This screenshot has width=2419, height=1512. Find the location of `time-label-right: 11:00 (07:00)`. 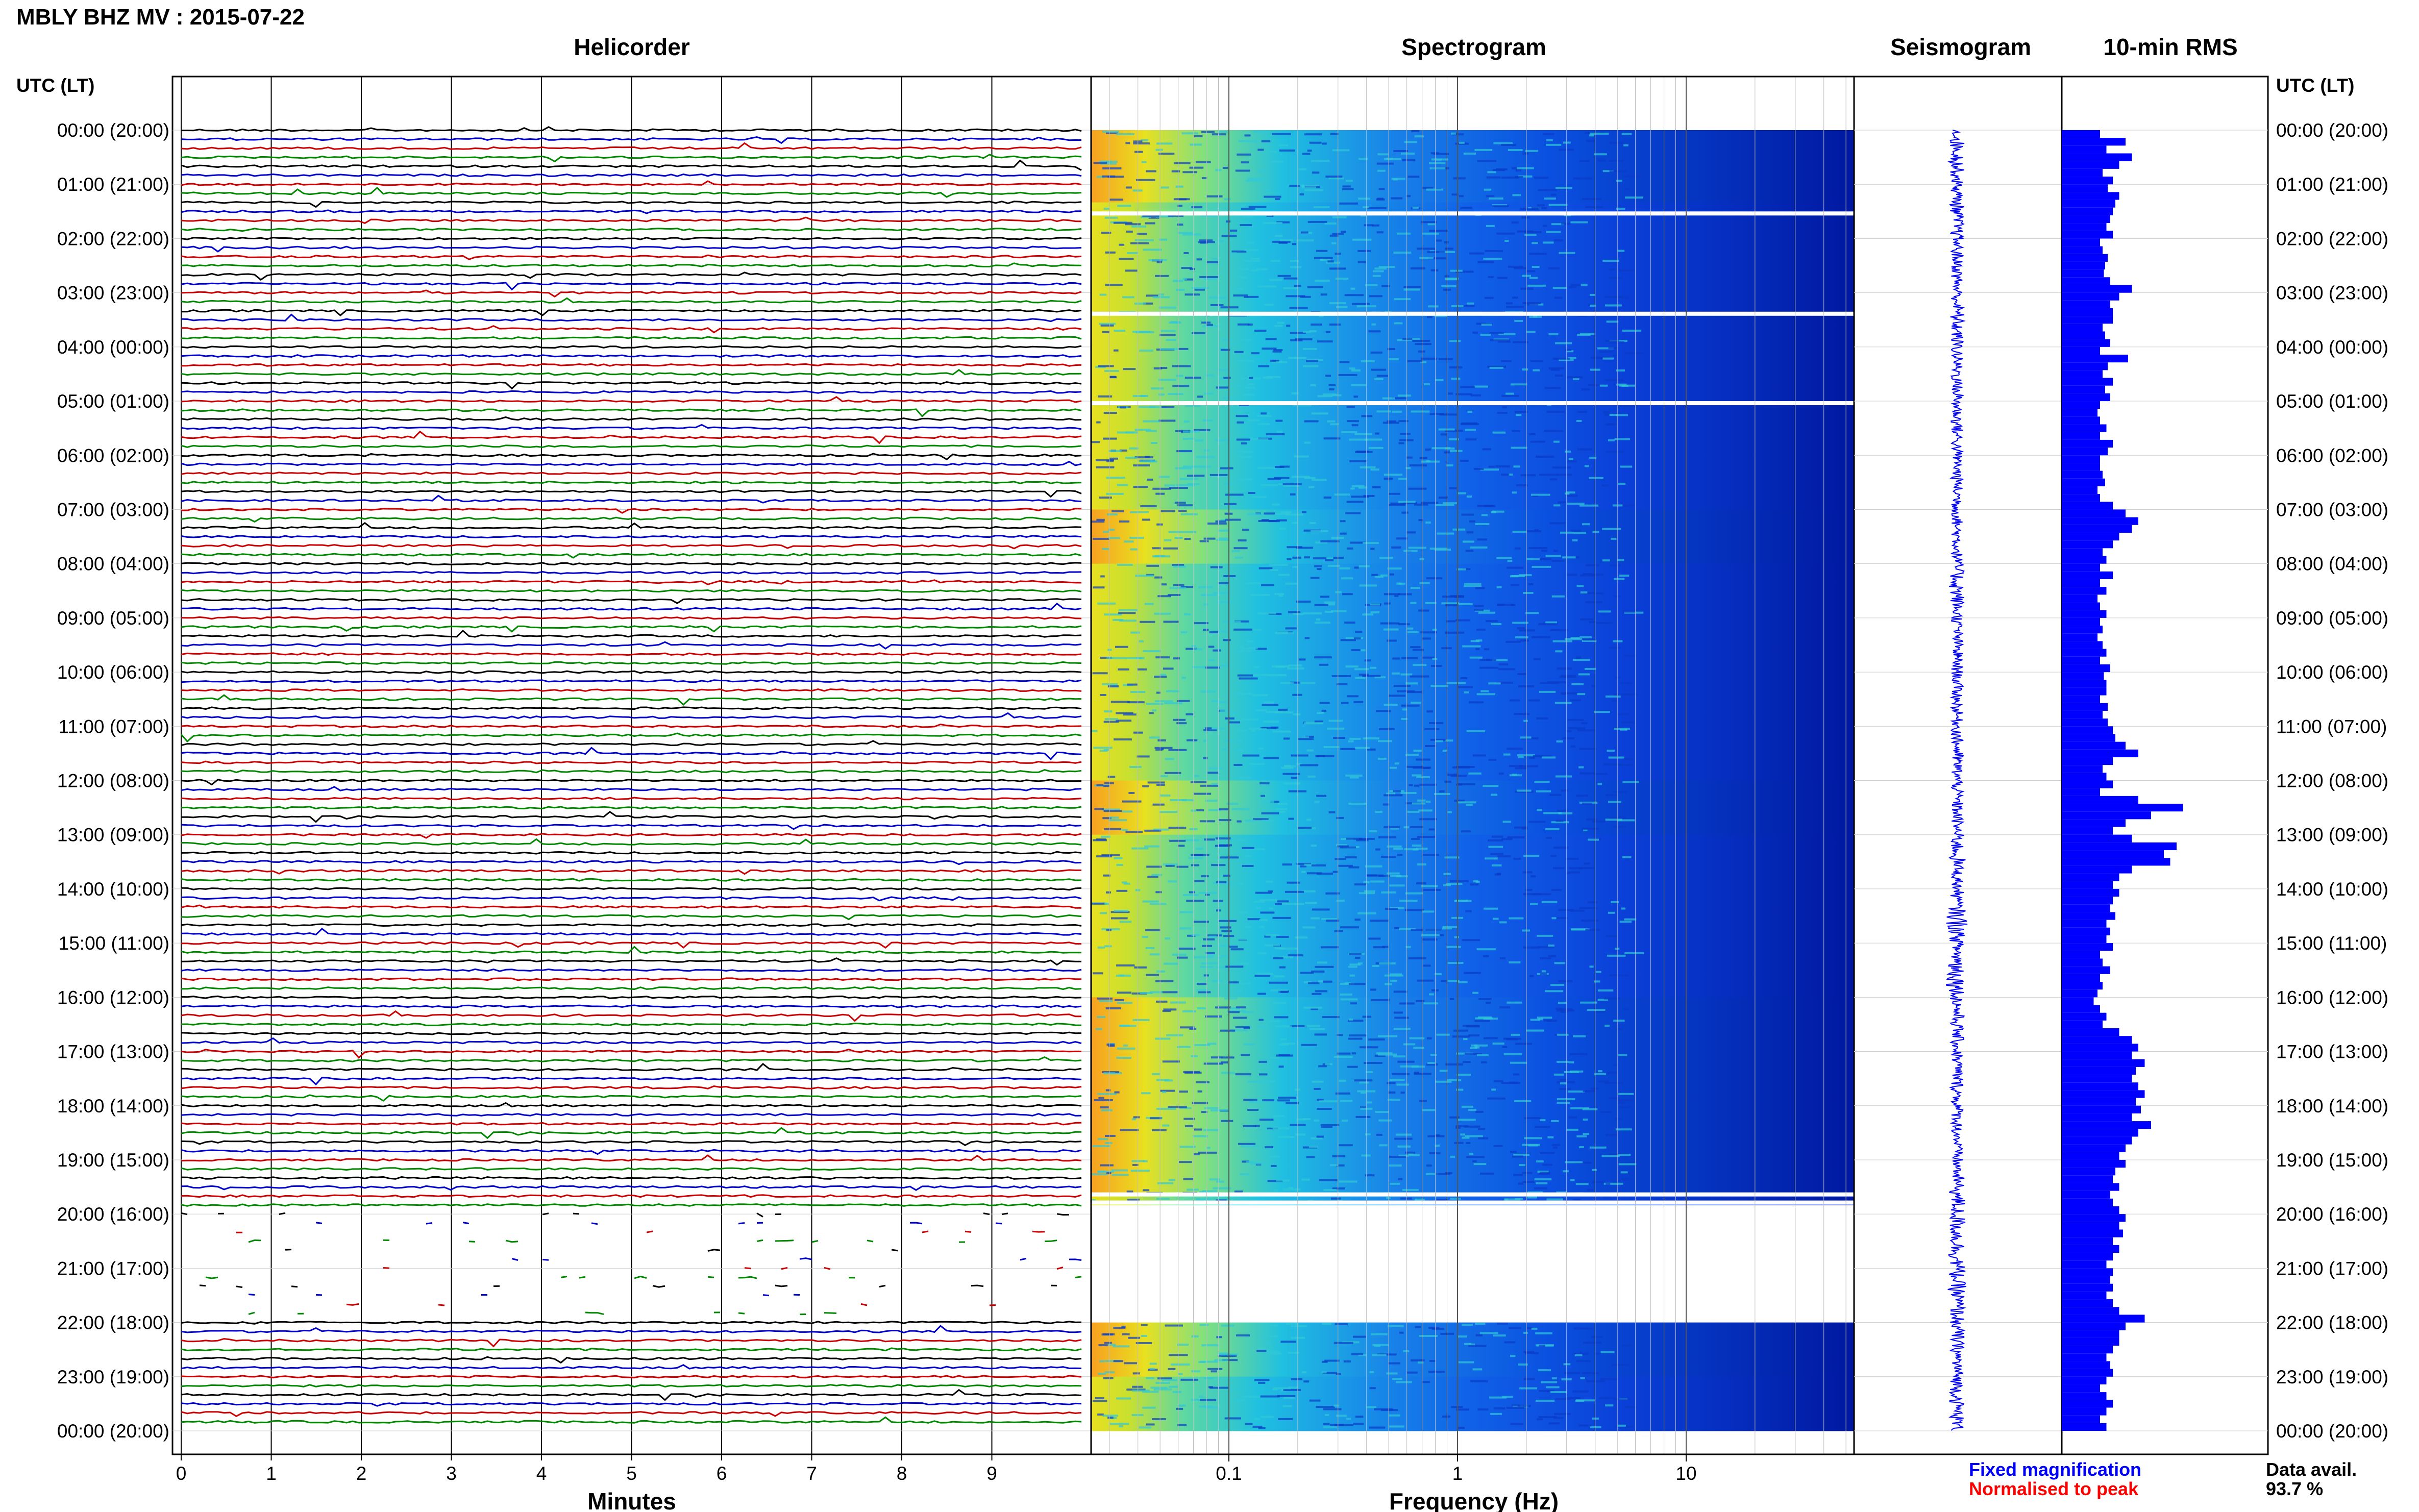

time-label-right: 11:00 (07:00) is located at coordinates (2331, 726).